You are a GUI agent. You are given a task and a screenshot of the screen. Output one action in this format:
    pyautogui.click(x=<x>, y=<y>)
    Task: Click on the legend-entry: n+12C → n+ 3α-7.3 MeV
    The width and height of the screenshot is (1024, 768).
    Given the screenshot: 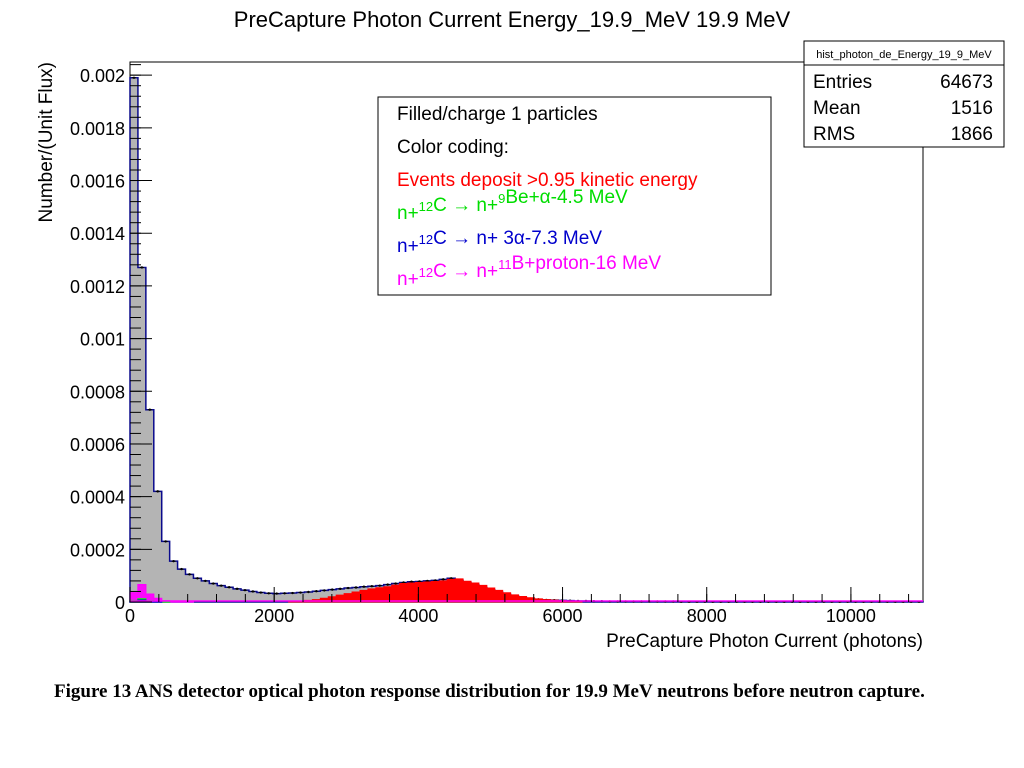 What is the action you would take?
    pyautogui.click(x=499, y=242)
    